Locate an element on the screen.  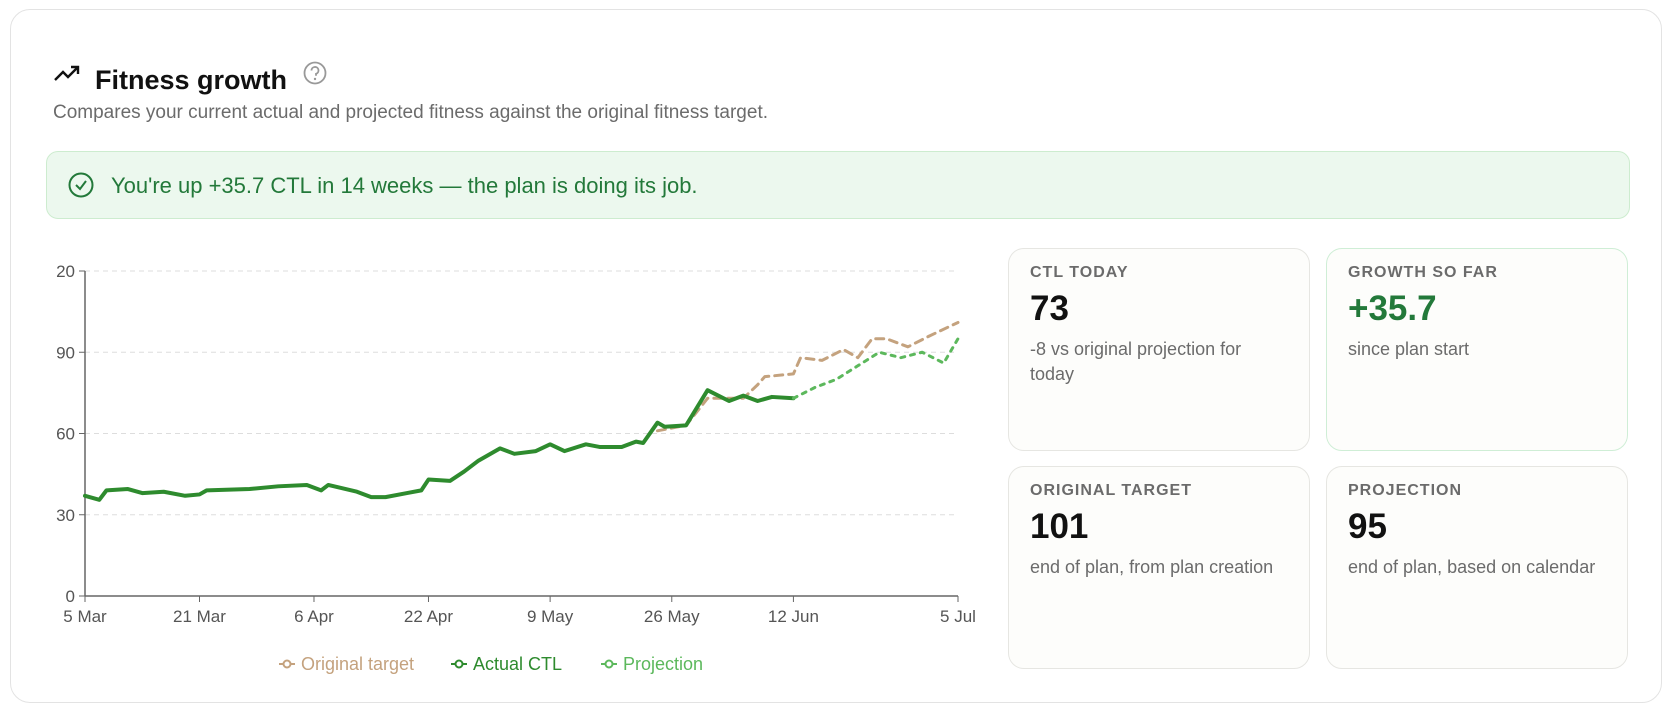
stat-value: 101 is located at coordinates (1059, 526).